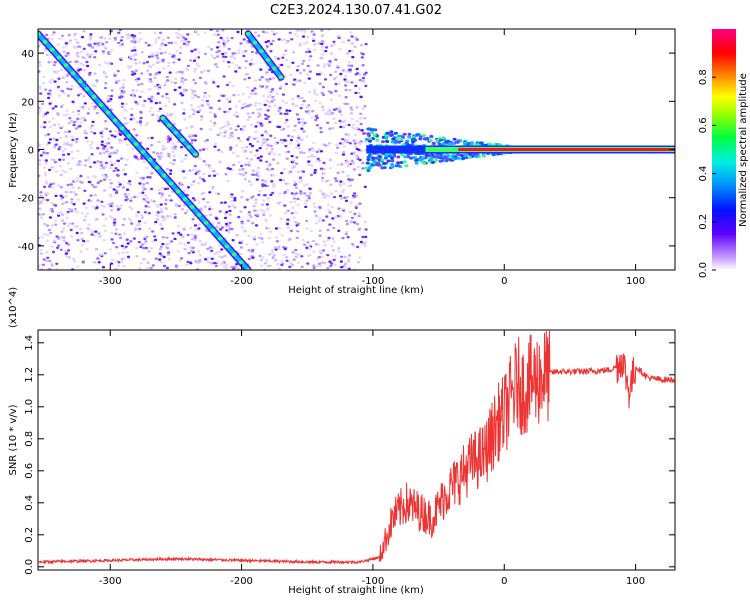 This screenshot has height=600, width=750. I want to click on chart-title: C2E3.2024.130.07.41.G02, so click(356, 10).